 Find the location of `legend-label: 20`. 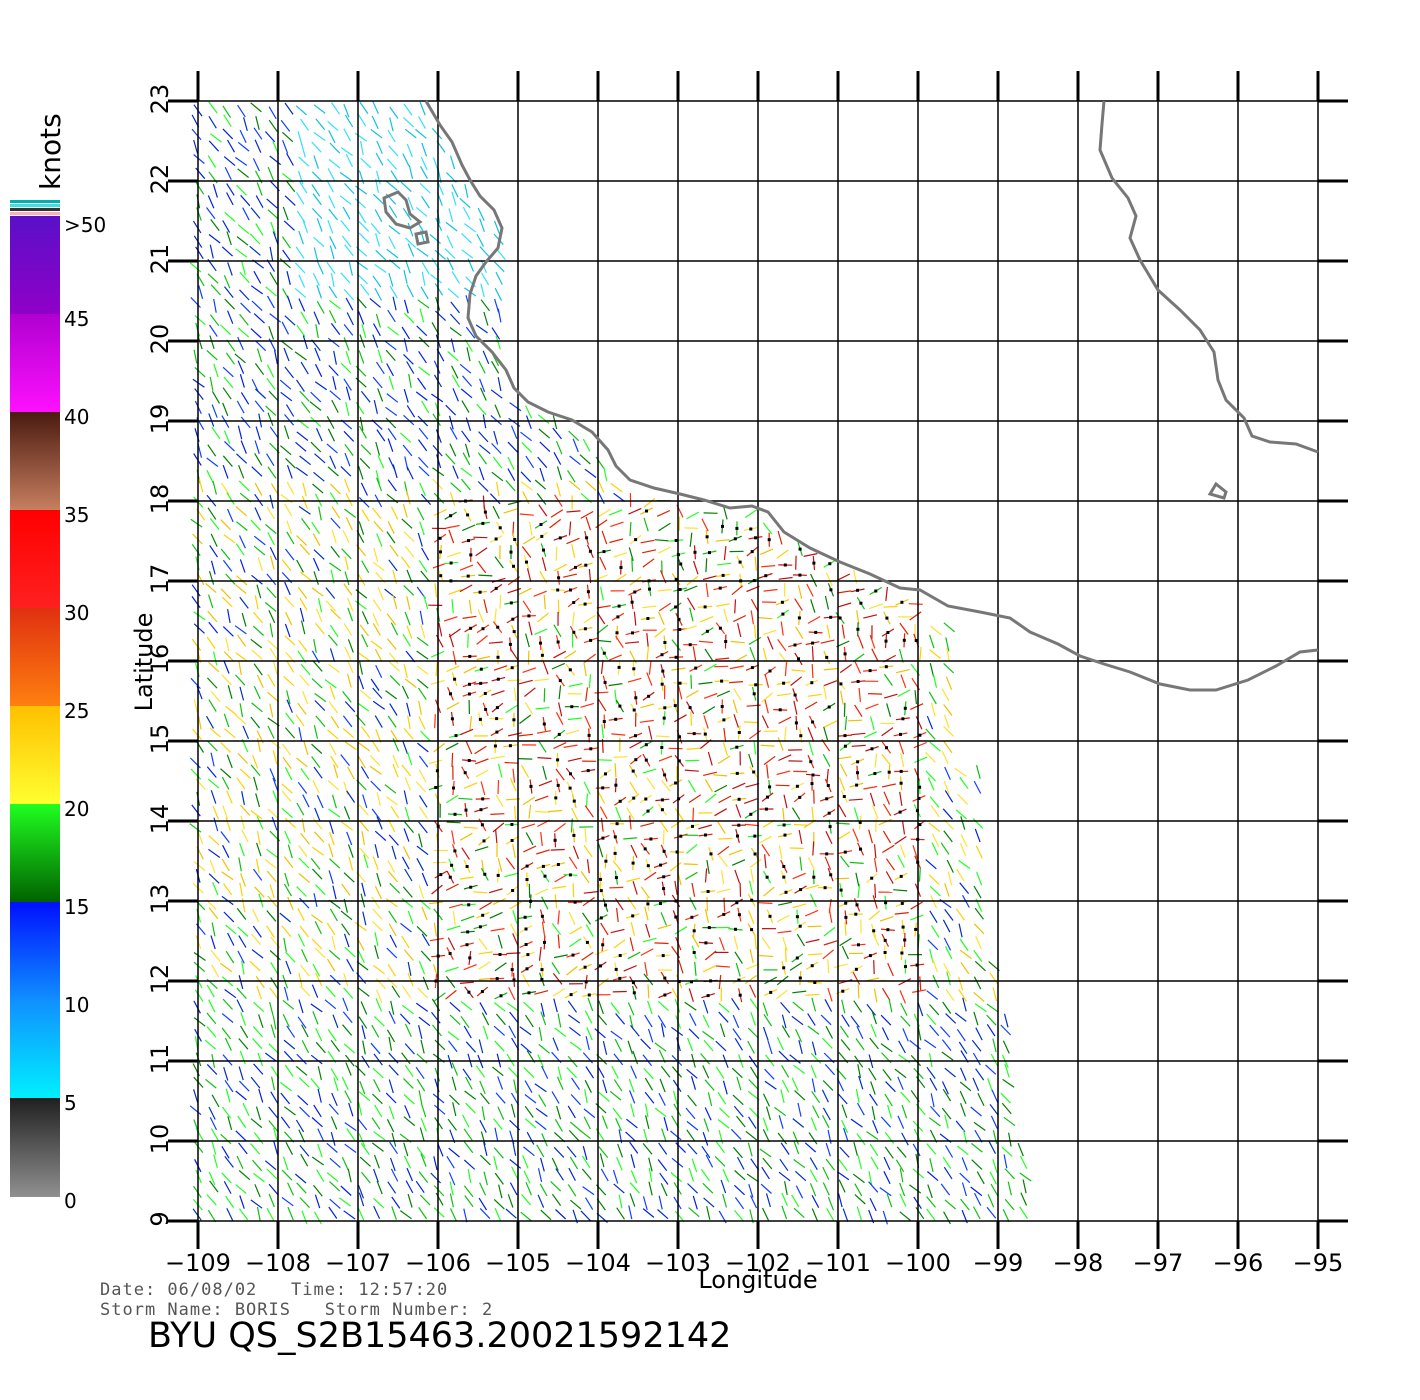

legend-label: 20 is located at coordinates (76, 809).